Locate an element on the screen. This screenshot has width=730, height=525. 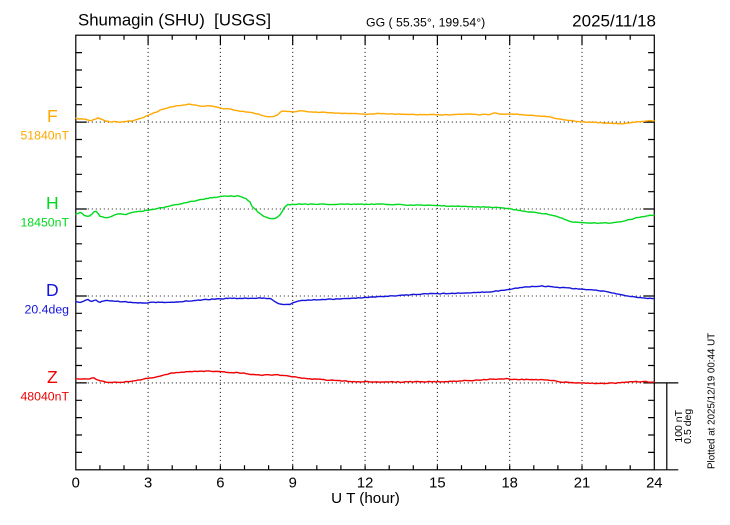
svg-text: 9 is located at coordinates (293, 483).